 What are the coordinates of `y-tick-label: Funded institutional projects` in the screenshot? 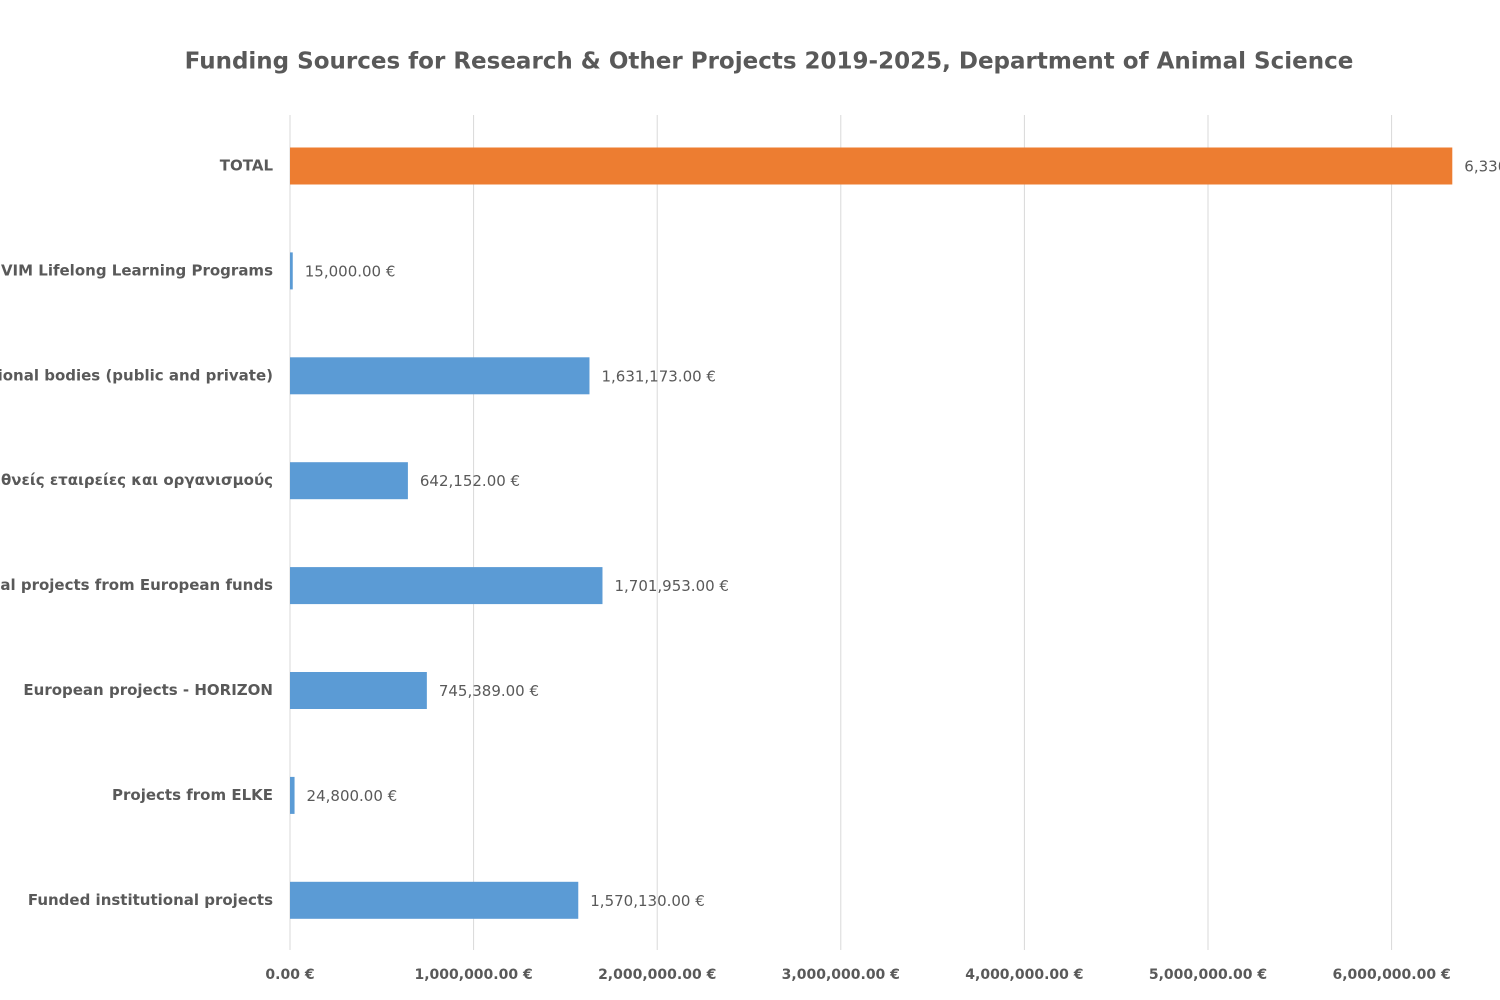 It's located at (150, 900).